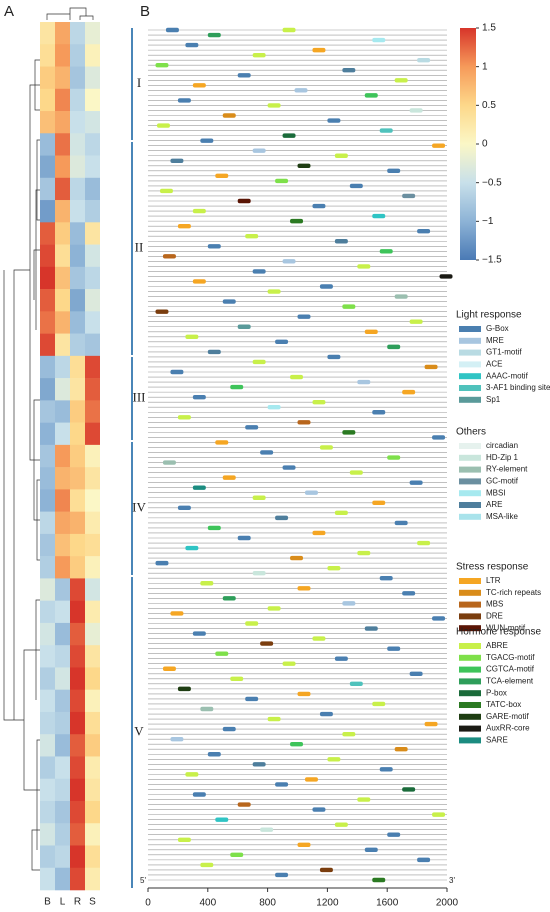  What do you see at coordinates (485, 66) in the screenshot?
I see `colorbar-label: 1` at bounding box center [485, 66].